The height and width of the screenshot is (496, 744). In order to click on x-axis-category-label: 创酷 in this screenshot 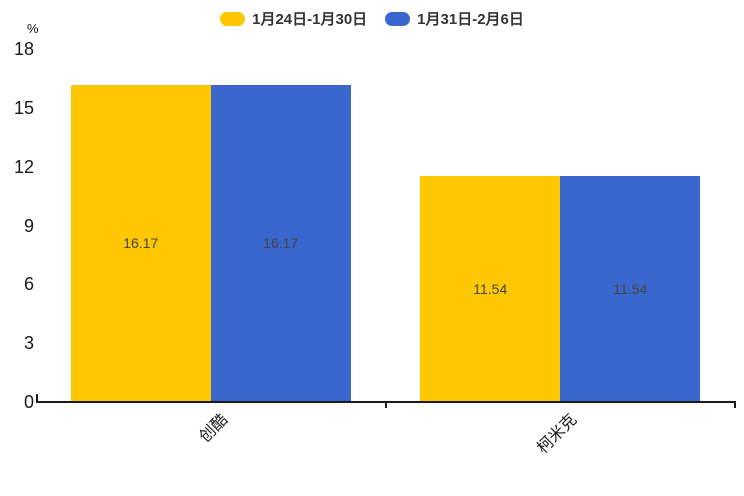, I will do `click(214, 428)`.